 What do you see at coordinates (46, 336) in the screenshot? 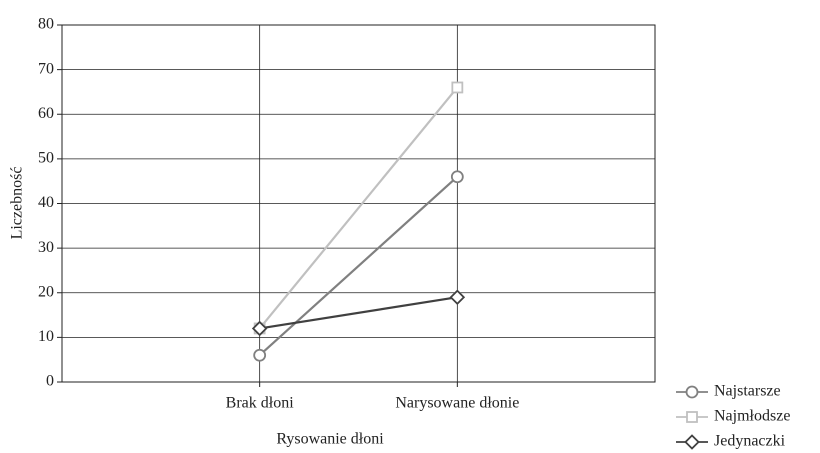
I see `y-tick-label: 10` at bounding box center [46, 336].